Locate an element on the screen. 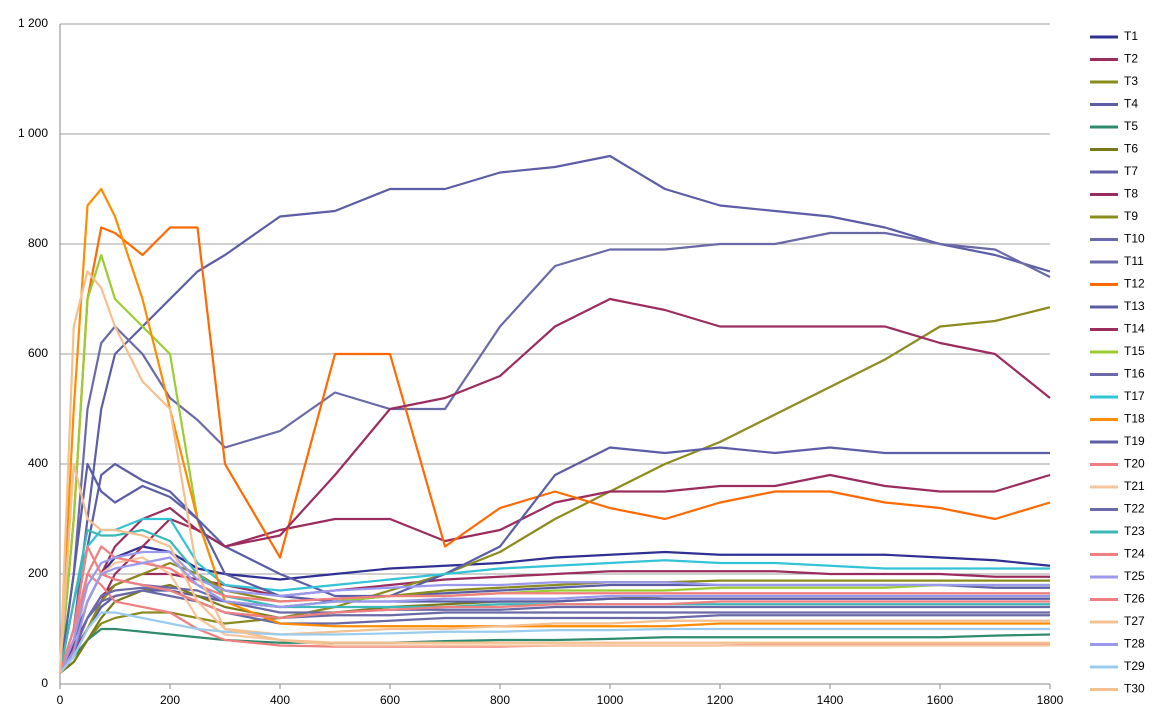 The width and height of the screenshot is (1154, 720). x-tick-label: 1000 is located at coordinates (610, 700).